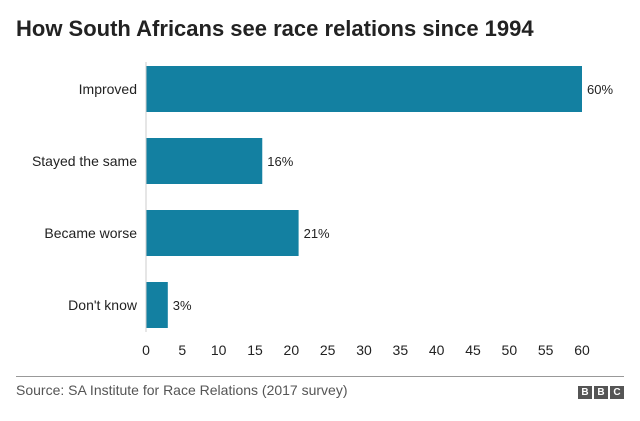 The height and width of the screenshot is (421, 640). Describe the element at coordinates (280, 161) in the screenshot. I see `data-label: 16%` at that location.